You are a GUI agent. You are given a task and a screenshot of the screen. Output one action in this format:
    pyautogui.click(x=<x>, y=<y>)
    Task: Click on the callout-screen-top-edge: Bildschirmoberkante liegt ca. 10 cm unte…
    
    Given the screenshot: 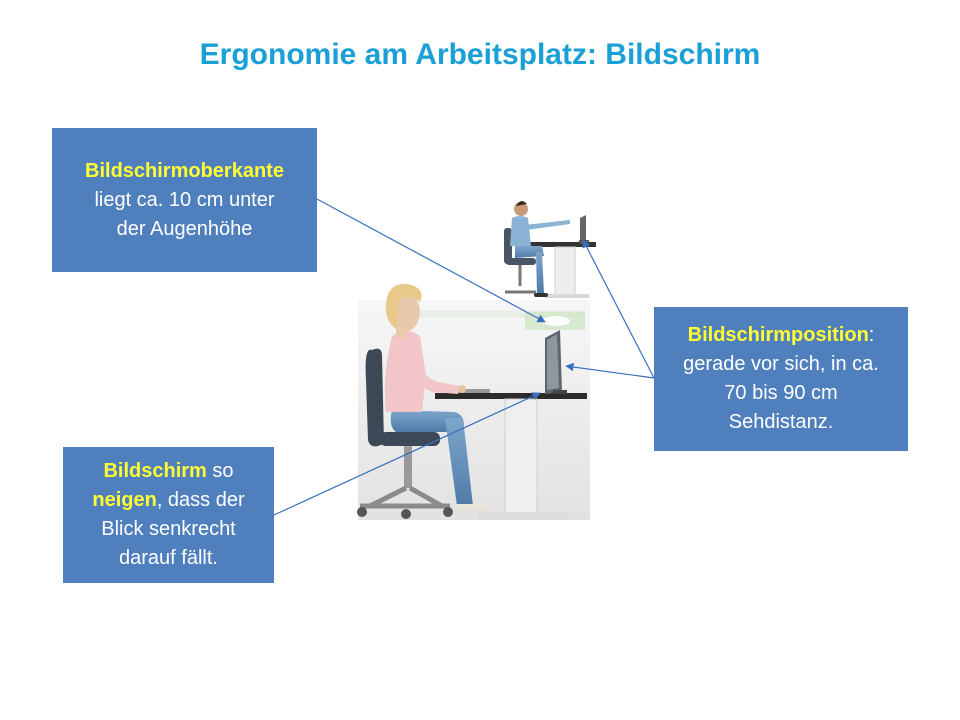 What is the action you would take?
    pyautogui.click(x=184, y=200)
    